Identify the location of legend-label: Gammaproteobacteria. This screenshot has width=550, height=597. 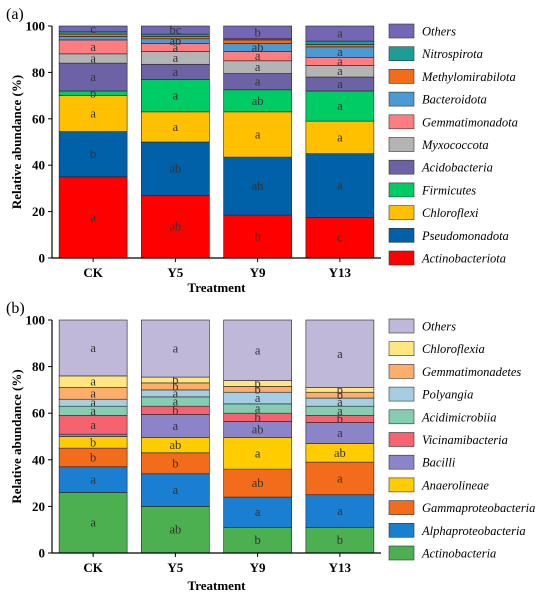
(478, 508).